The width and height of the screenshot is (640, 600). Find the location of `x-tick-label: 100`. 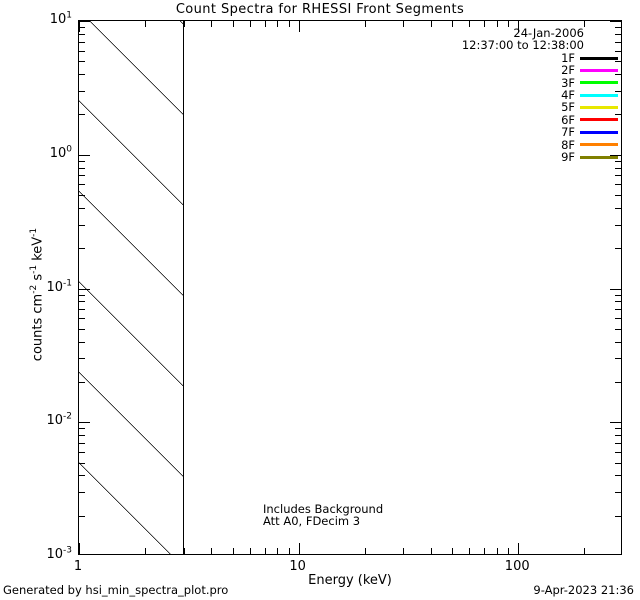

x-tick-label: 100 is located at coordinates (517, 566).